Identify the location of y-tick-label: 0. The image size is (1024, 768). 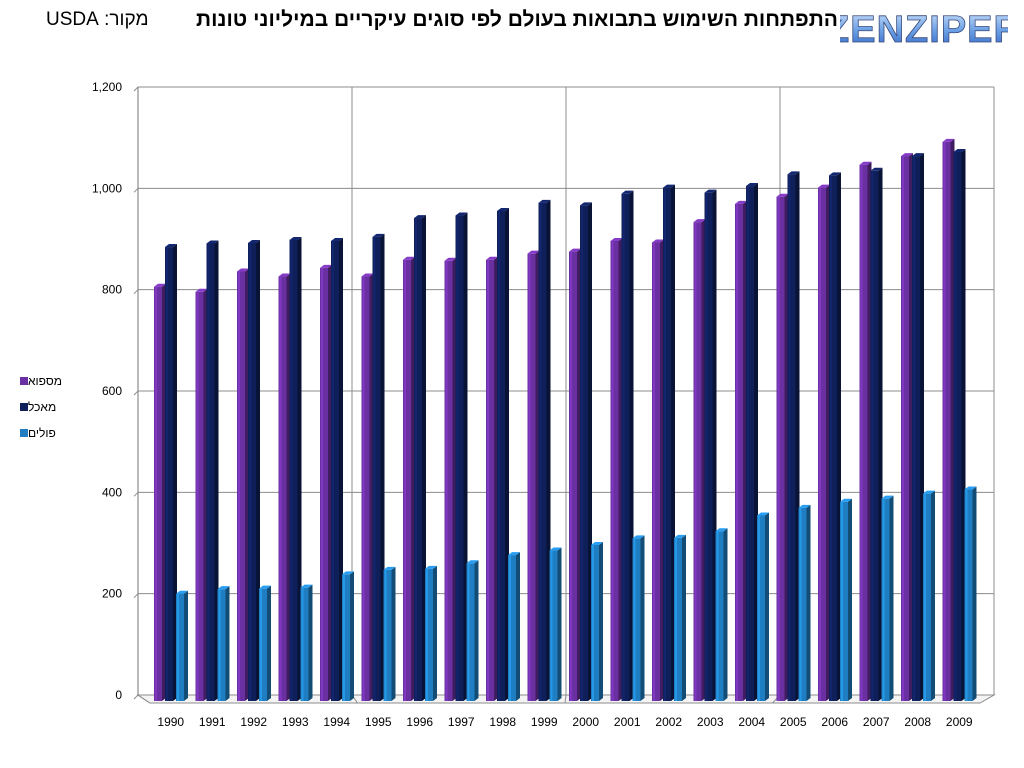
(118, 695).